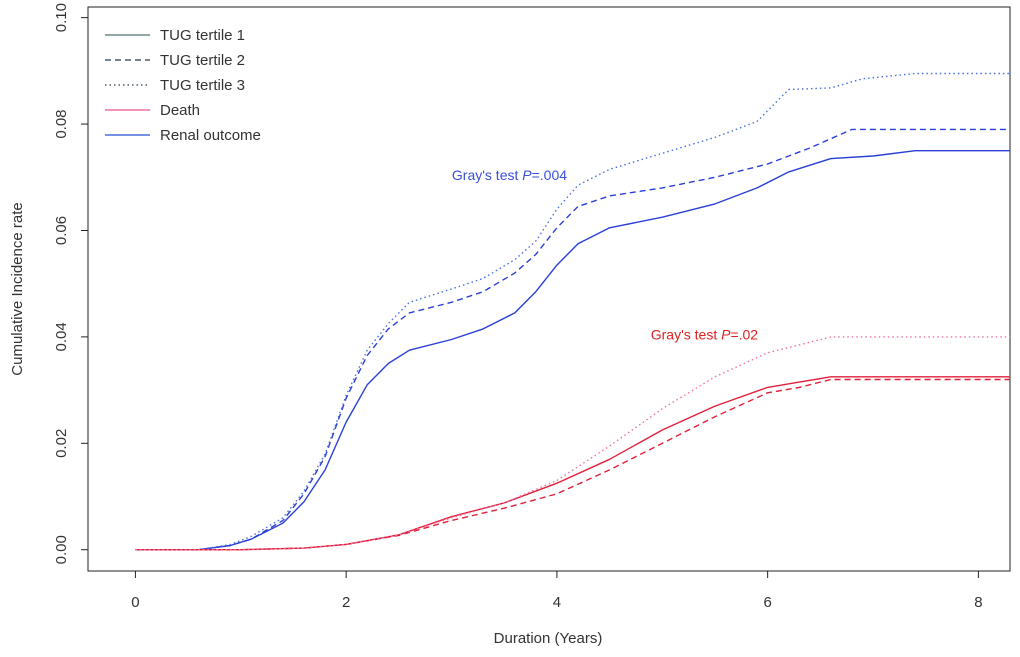 This screenshot has width=1020, height=657. What do you see at coordinates (767, 602) in the screenshot?
I see `x-tick-label: 6` at bounding box center [767, 602].